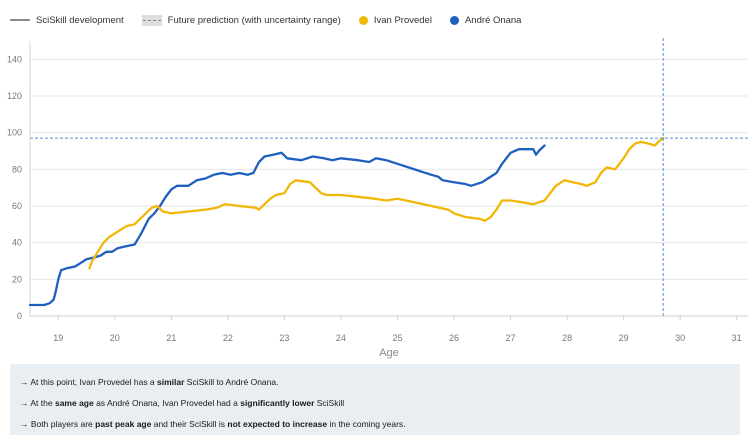  What do you see at coordinates (115, 338) in the screenshot?
I see `x-tick-label: 20` at bounding box center [115, 338].